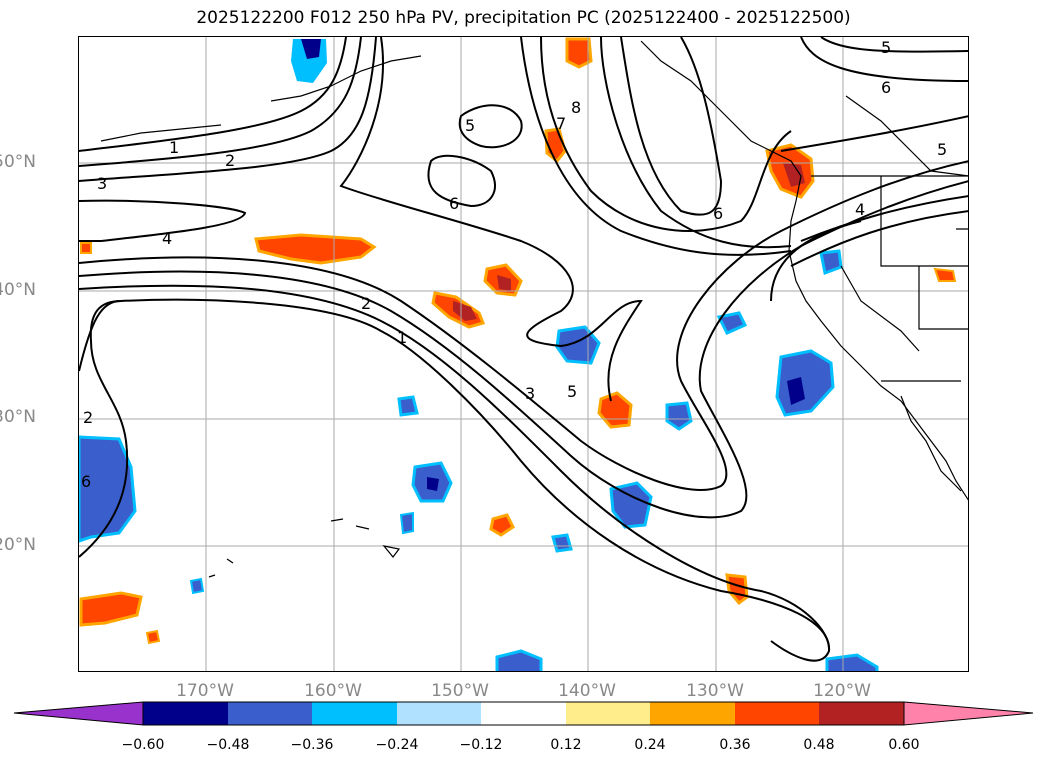  What do you see at coordinates (842, 691) in the screenshot?
I see `lon-label-120w: 120°W` at bounding box center [842, 691].